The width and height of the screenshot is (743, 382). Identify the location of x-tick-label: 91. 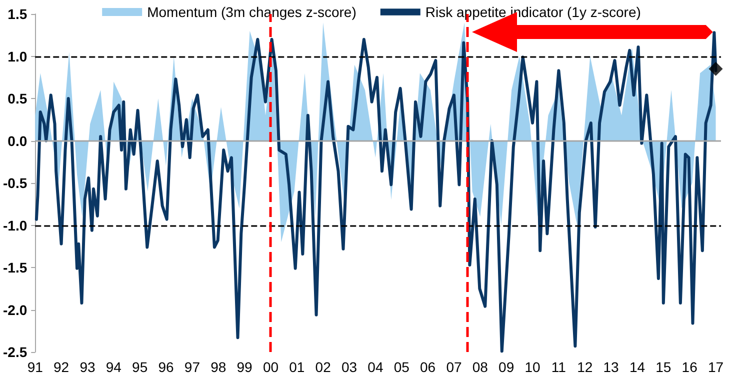
(35, 367).